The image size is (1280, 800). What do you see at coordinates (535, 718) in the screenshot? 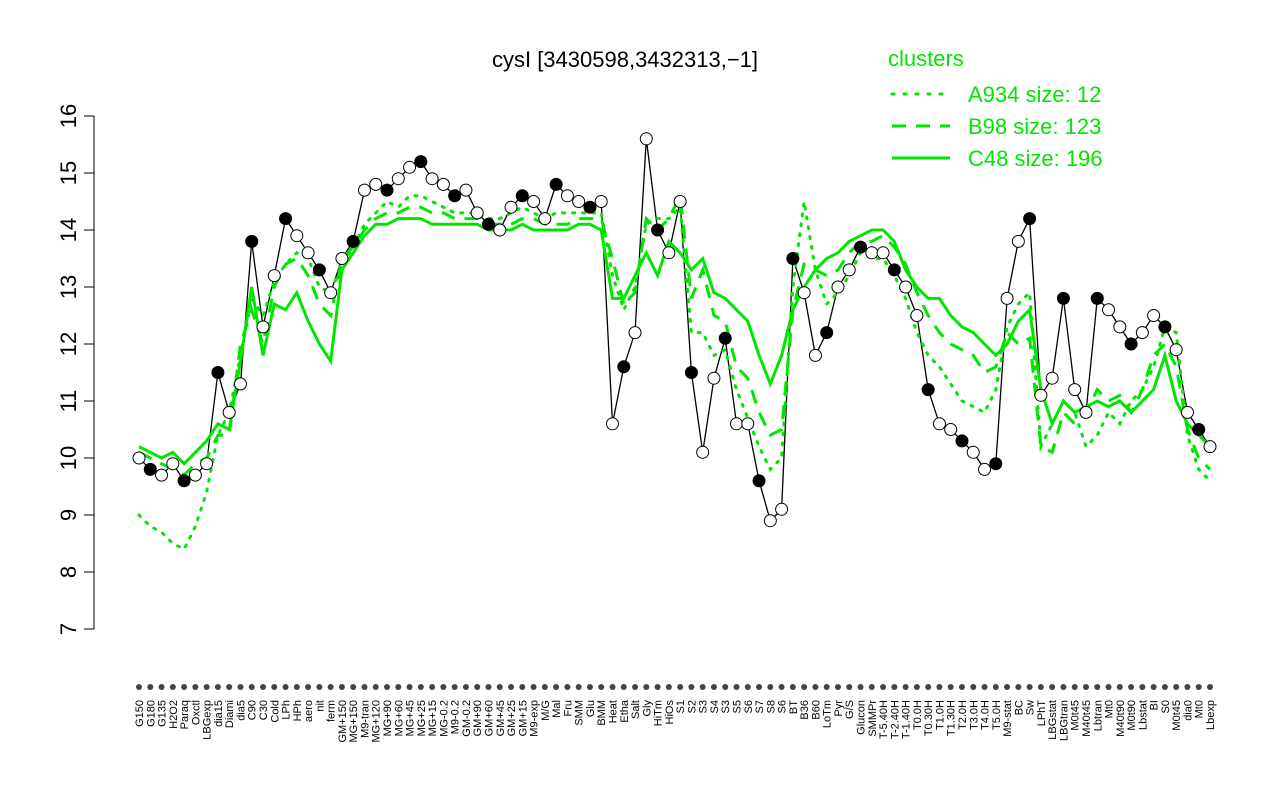
I see `x-tick-label: M9-exp` at bounding box center [535, 718].